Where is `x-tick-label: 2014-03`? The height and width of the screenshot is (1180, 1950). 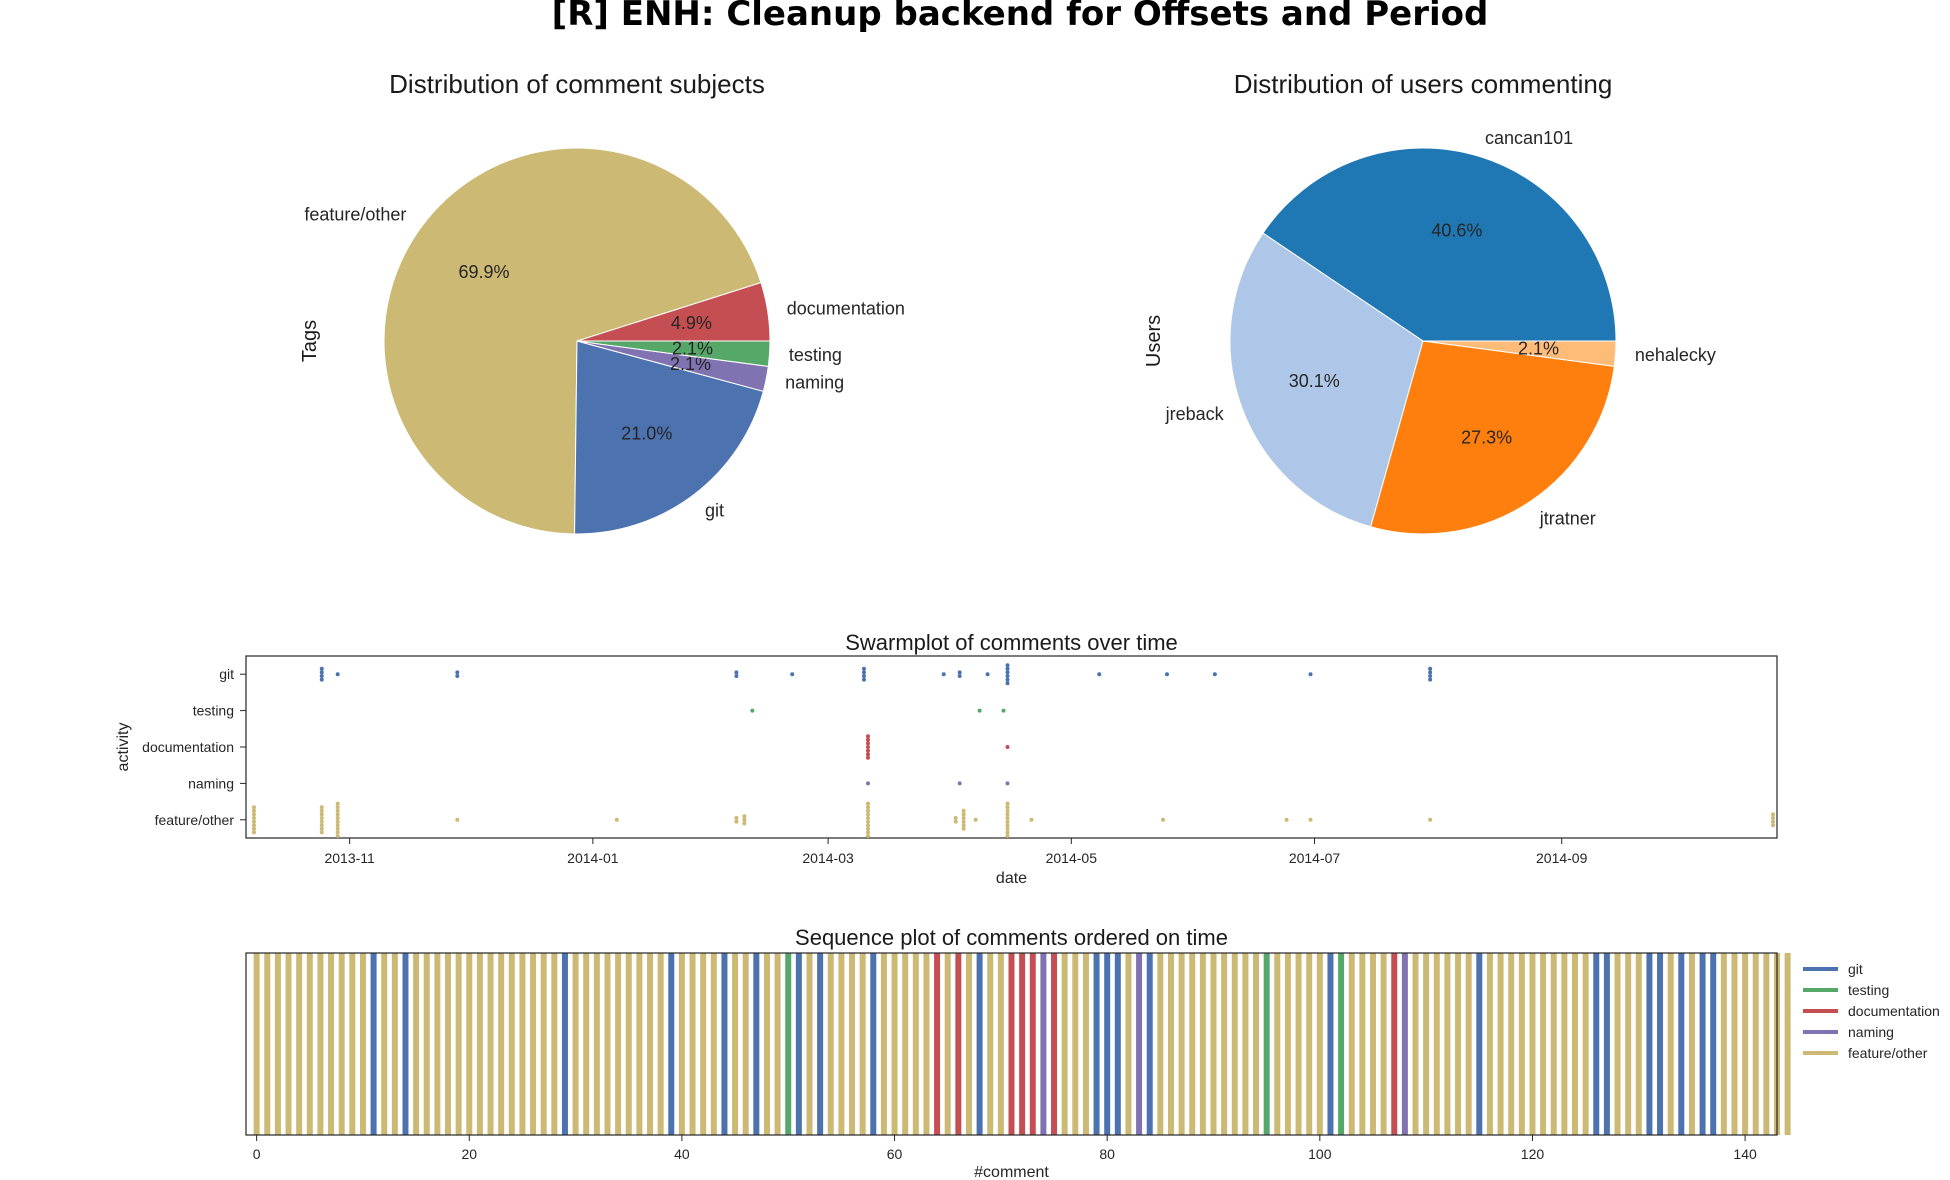
x-tick-label: 2014-03 is located at coordinates (828, 858).